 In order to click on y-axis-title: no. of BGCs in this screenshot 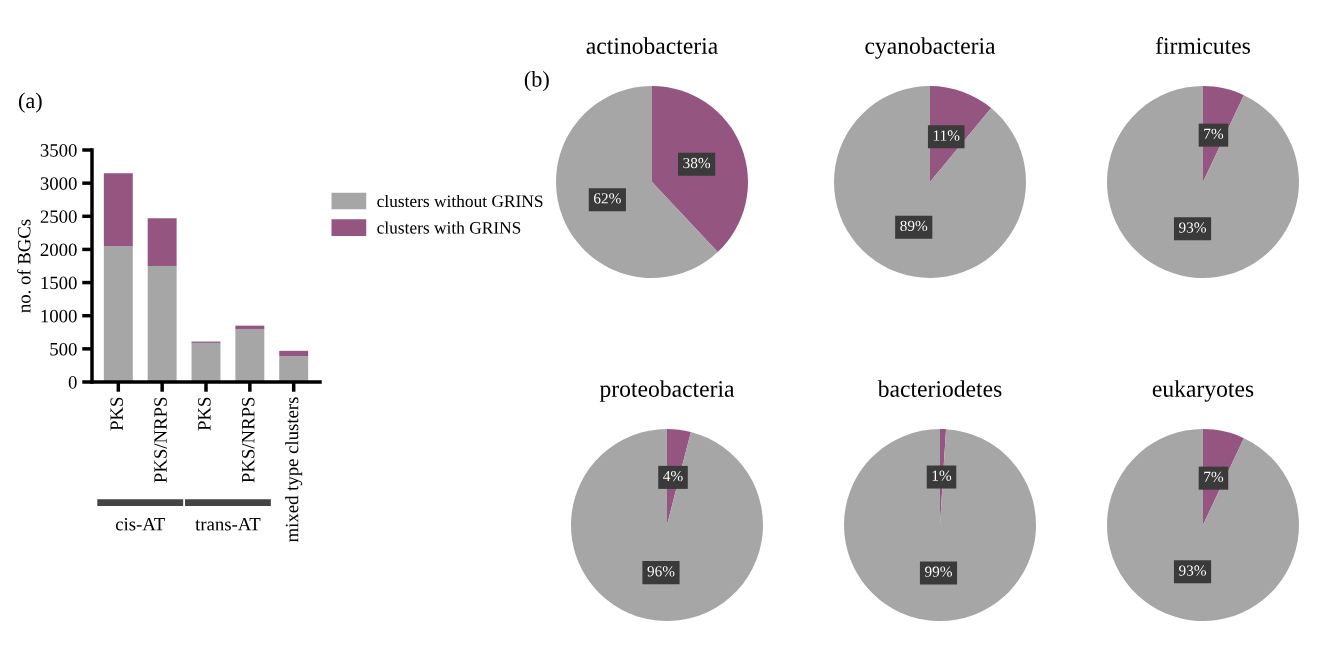, I will do `click(24, 266)`.